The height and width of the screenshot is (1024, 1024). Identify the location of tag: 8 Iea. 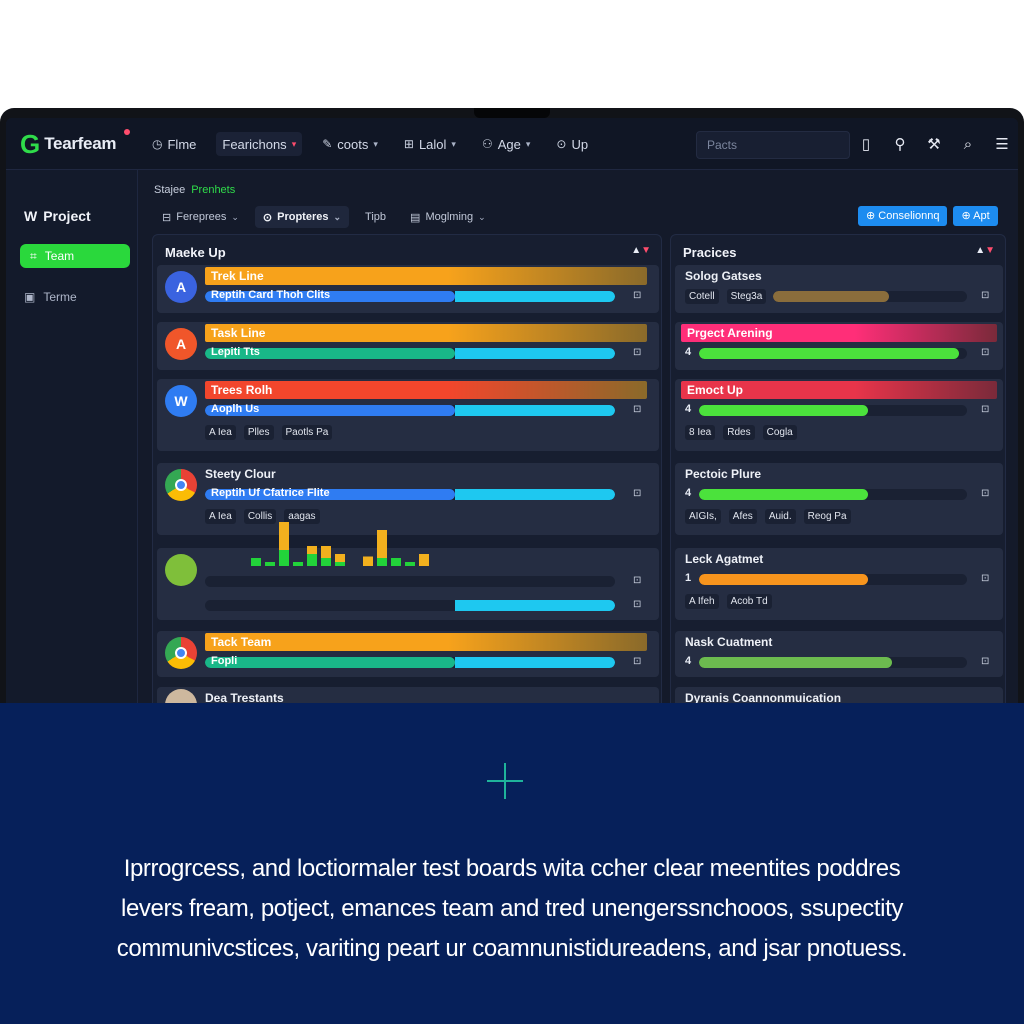
(700, 432).